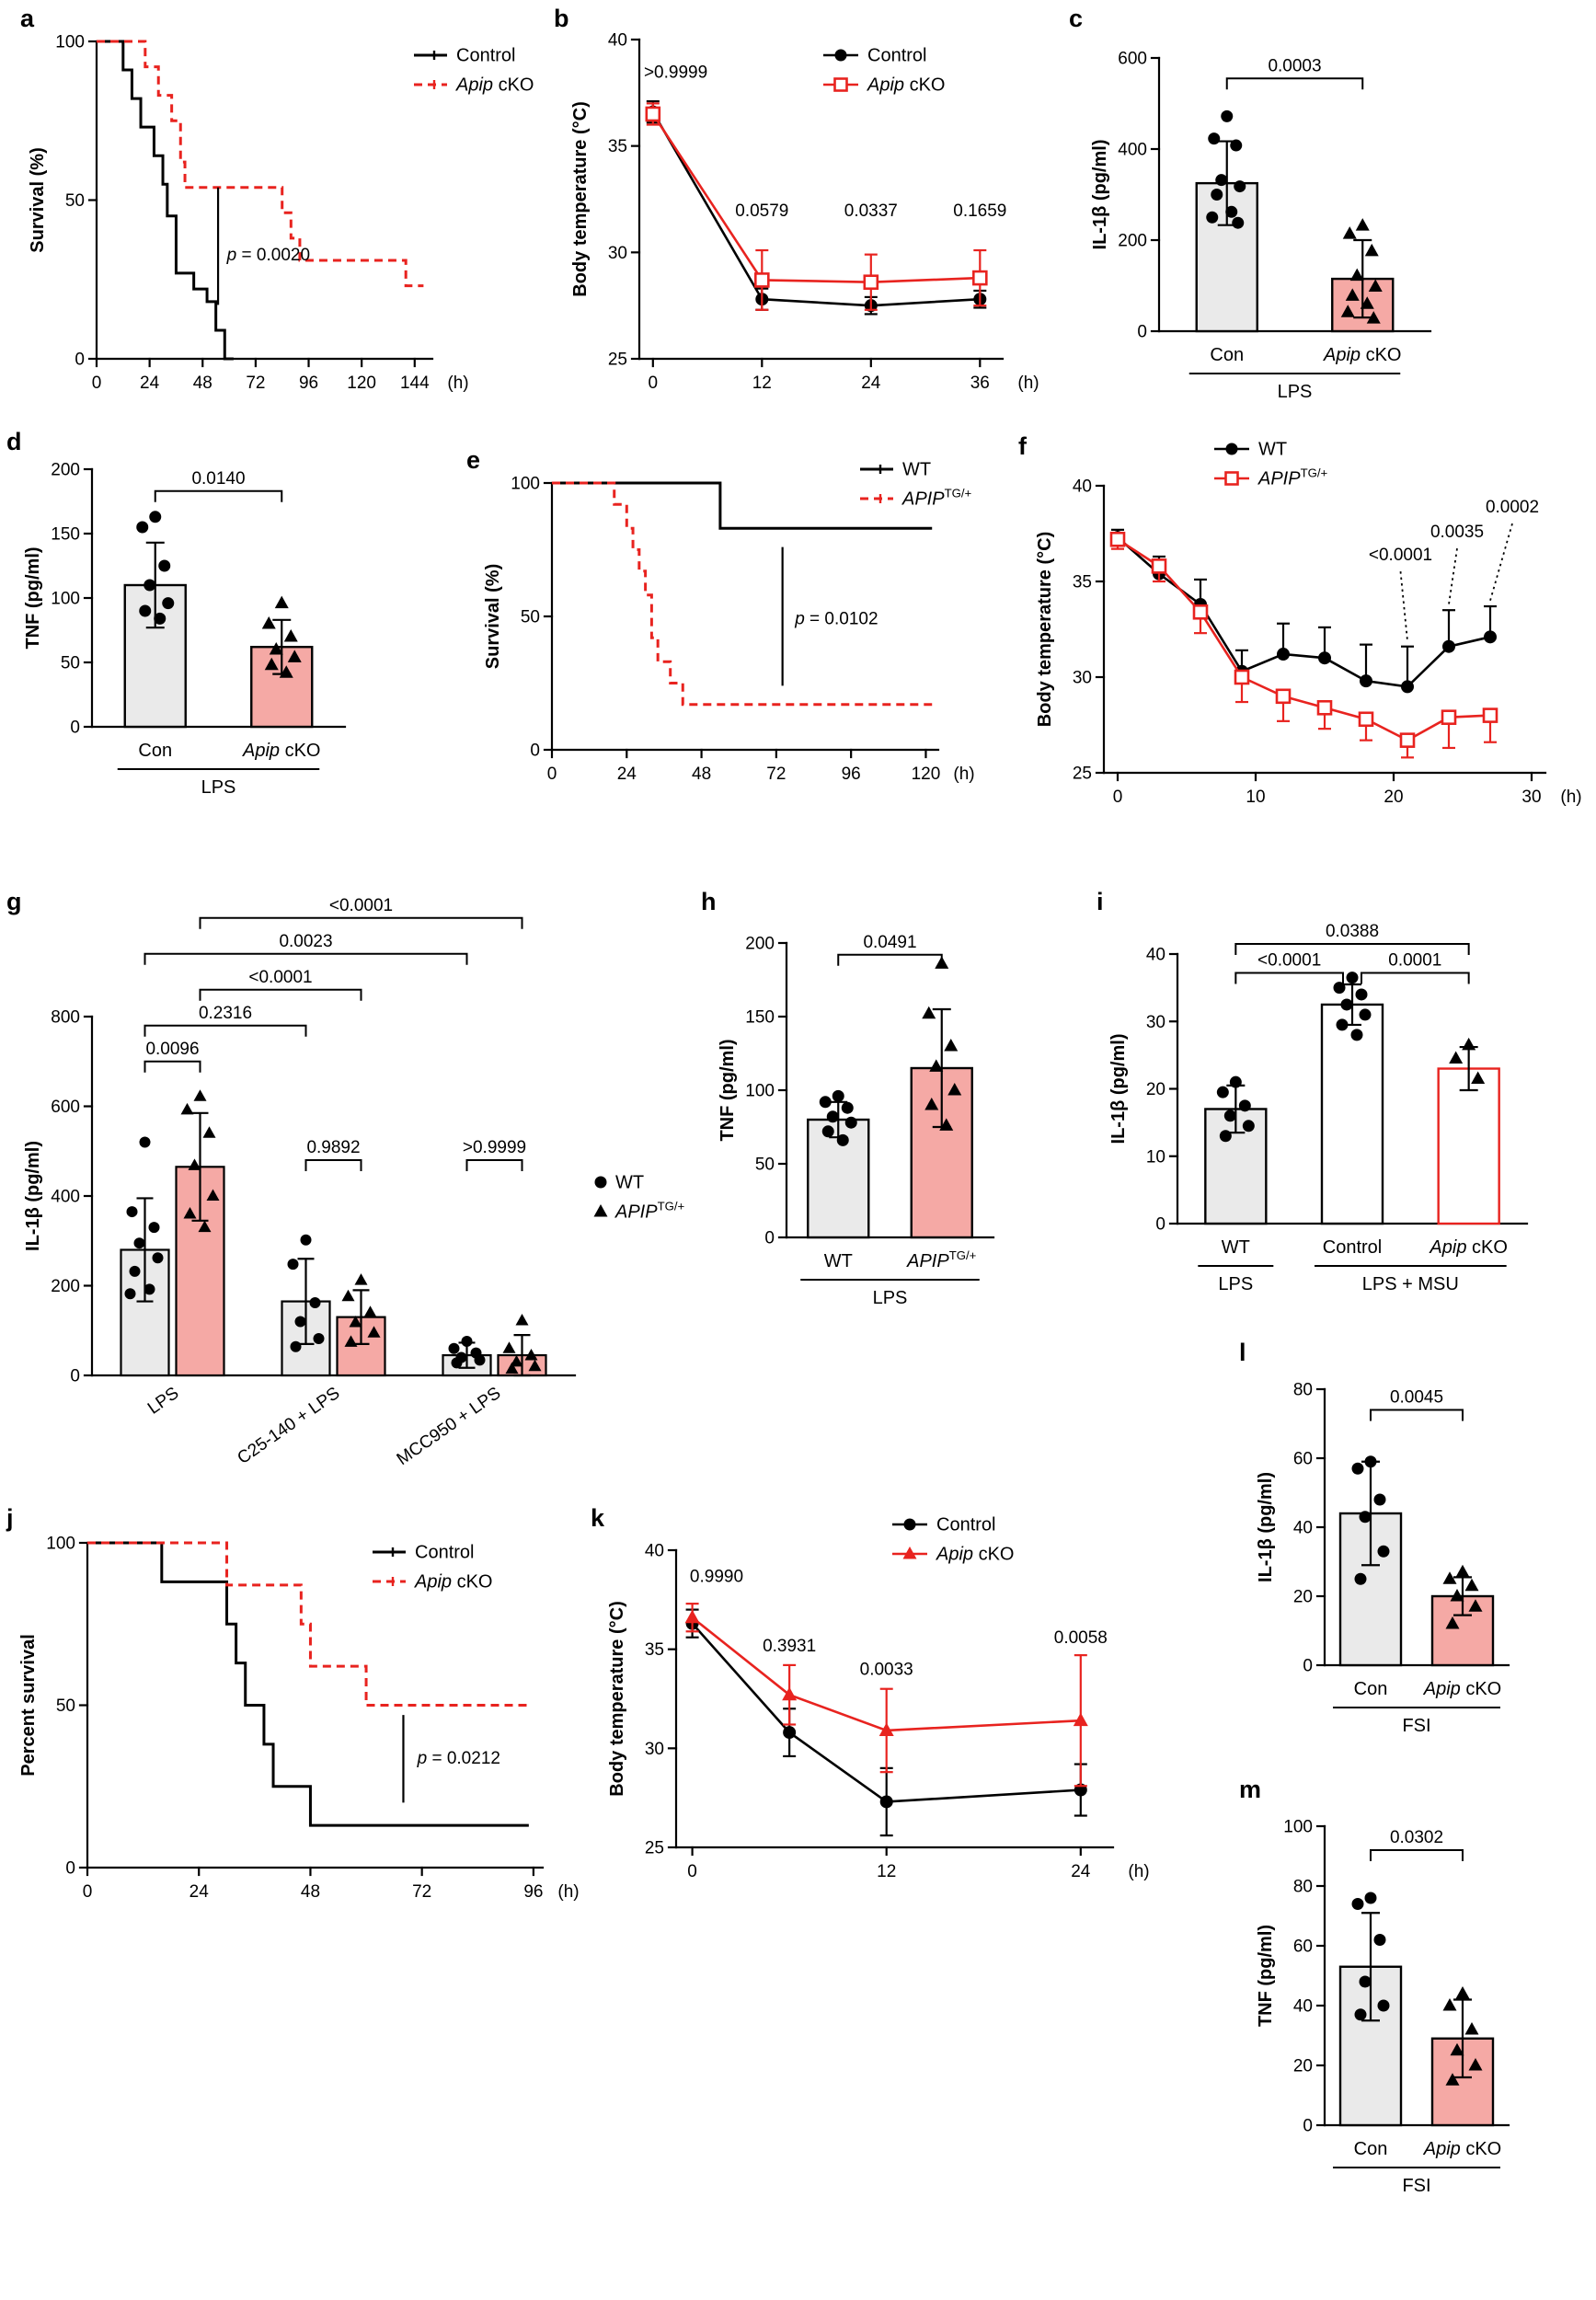 The image size is (1596, 2300). Describe the element at coordinates (581, 198) in the screenshot. I see `y-axis-title: Body temperature (°C)` at that location.